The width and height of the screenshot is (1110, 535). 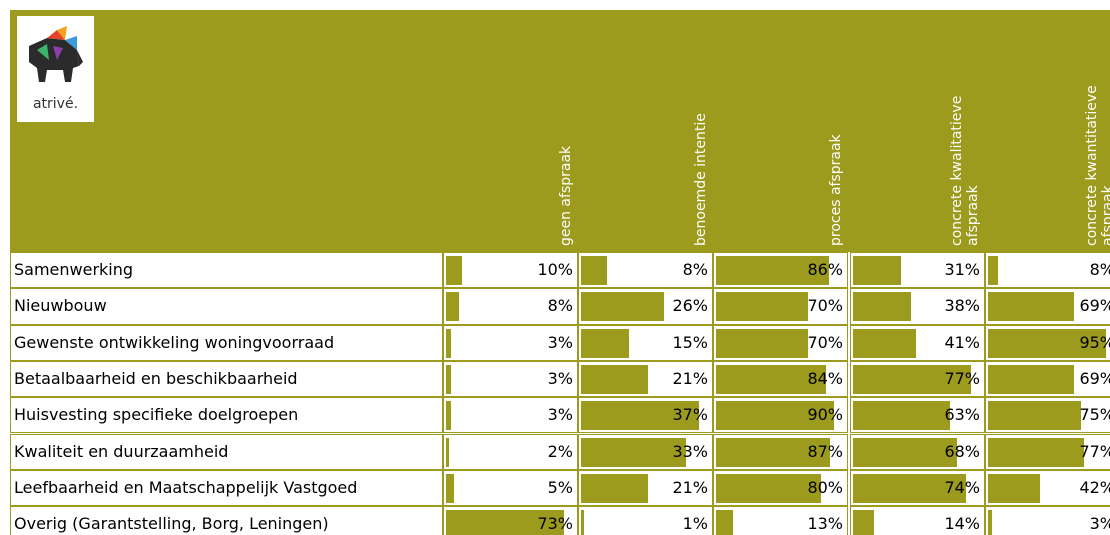 What do you see at coordinates (690, 415) in the screenshot?
I see `value-label: 37%` at bounding box center [690, 415].